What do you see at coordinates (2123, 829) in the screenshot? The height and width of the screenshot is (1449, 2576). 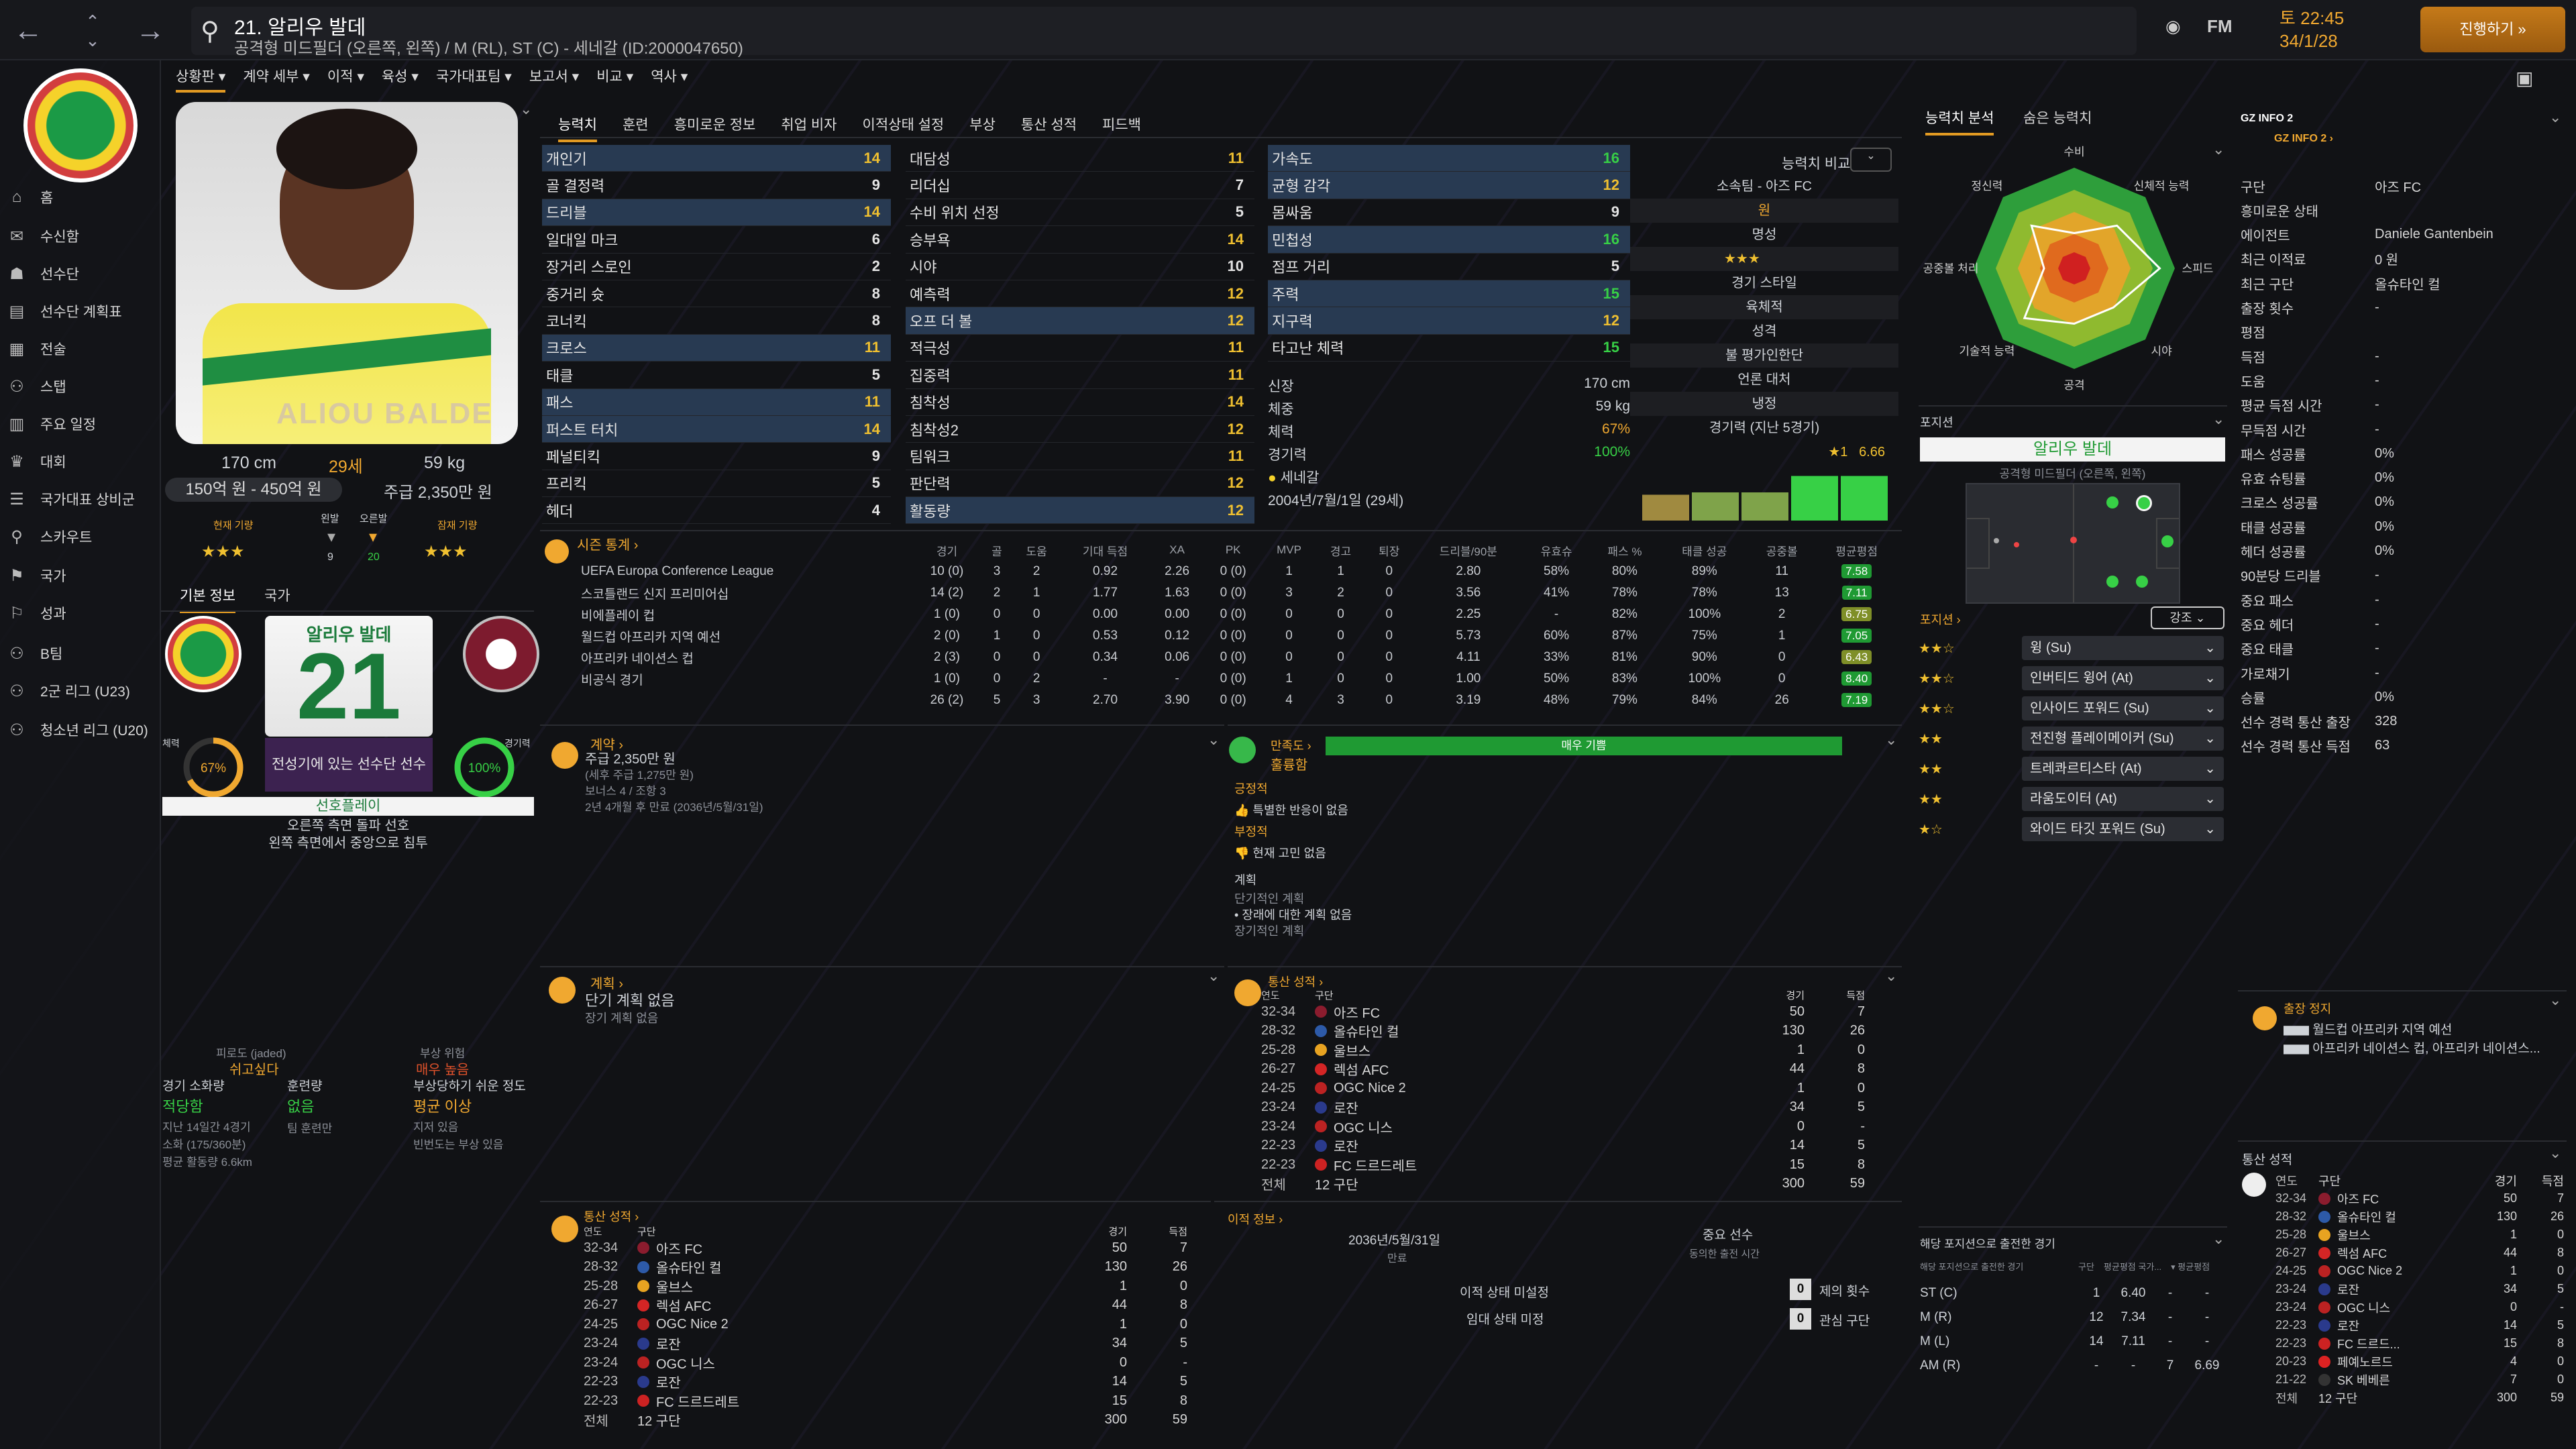 I see `role-dropdown: 와이드 타깃 포워드 (Su) ⌄` at bounding box center [2123, 829].